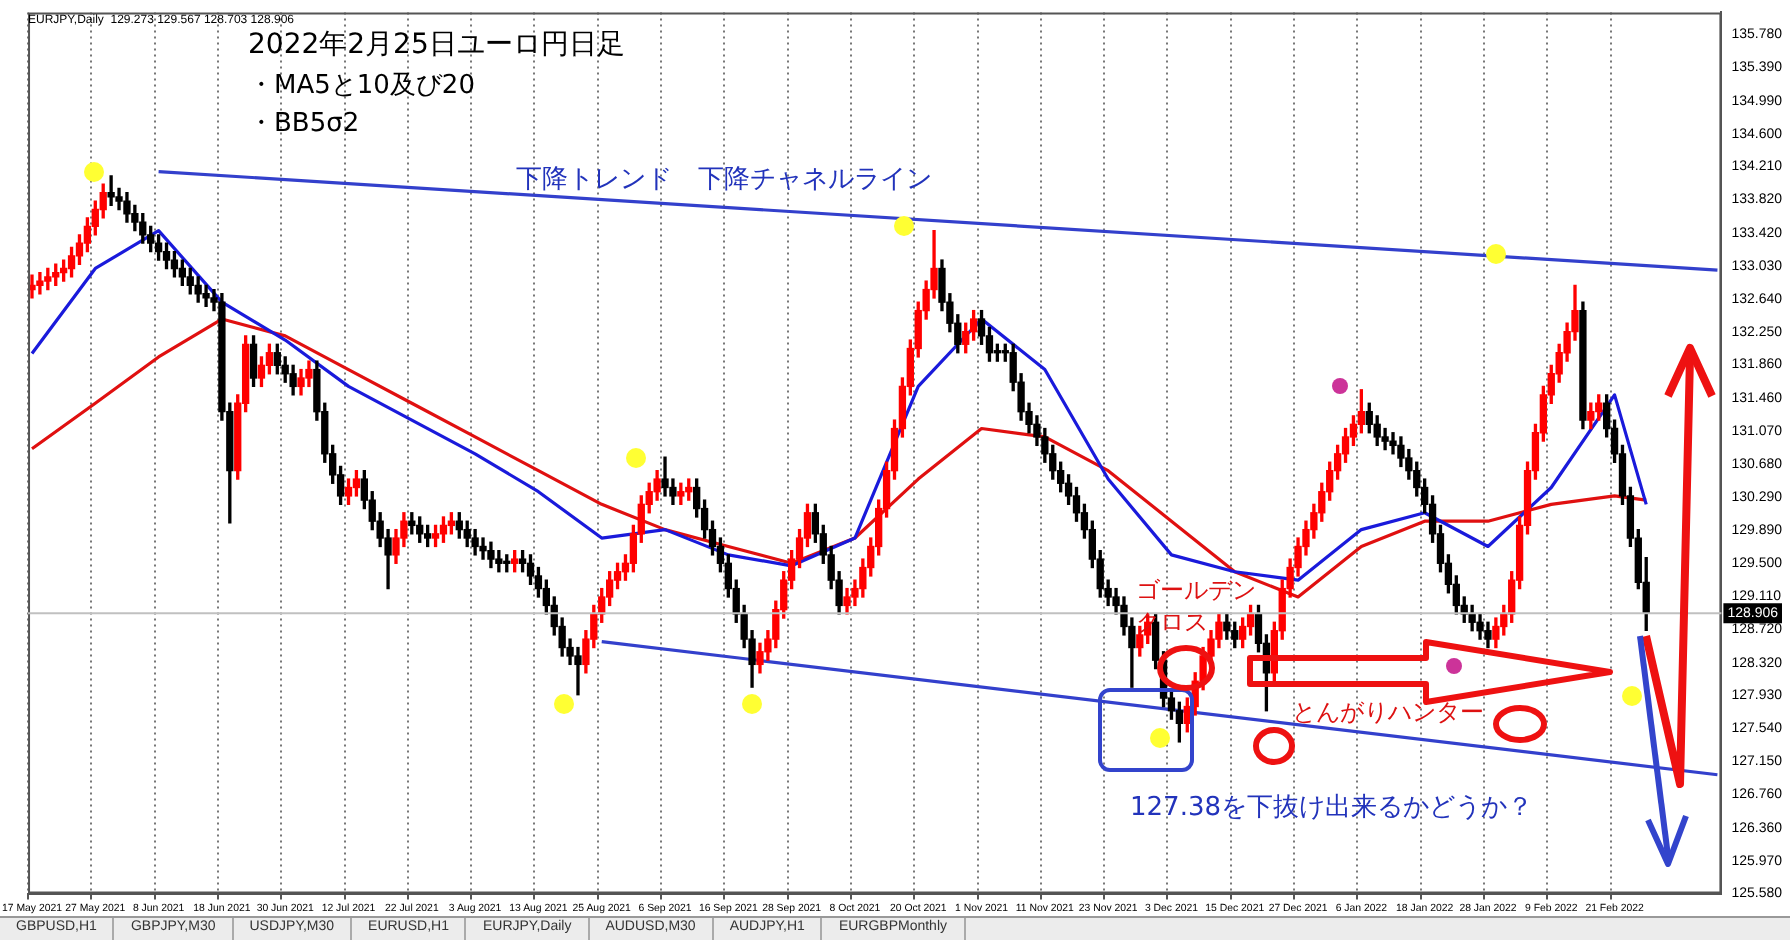  Describe the element at coordinates (361, 85) in the screenshot. I see `annotation: ・MA5と10及び20` at that location.